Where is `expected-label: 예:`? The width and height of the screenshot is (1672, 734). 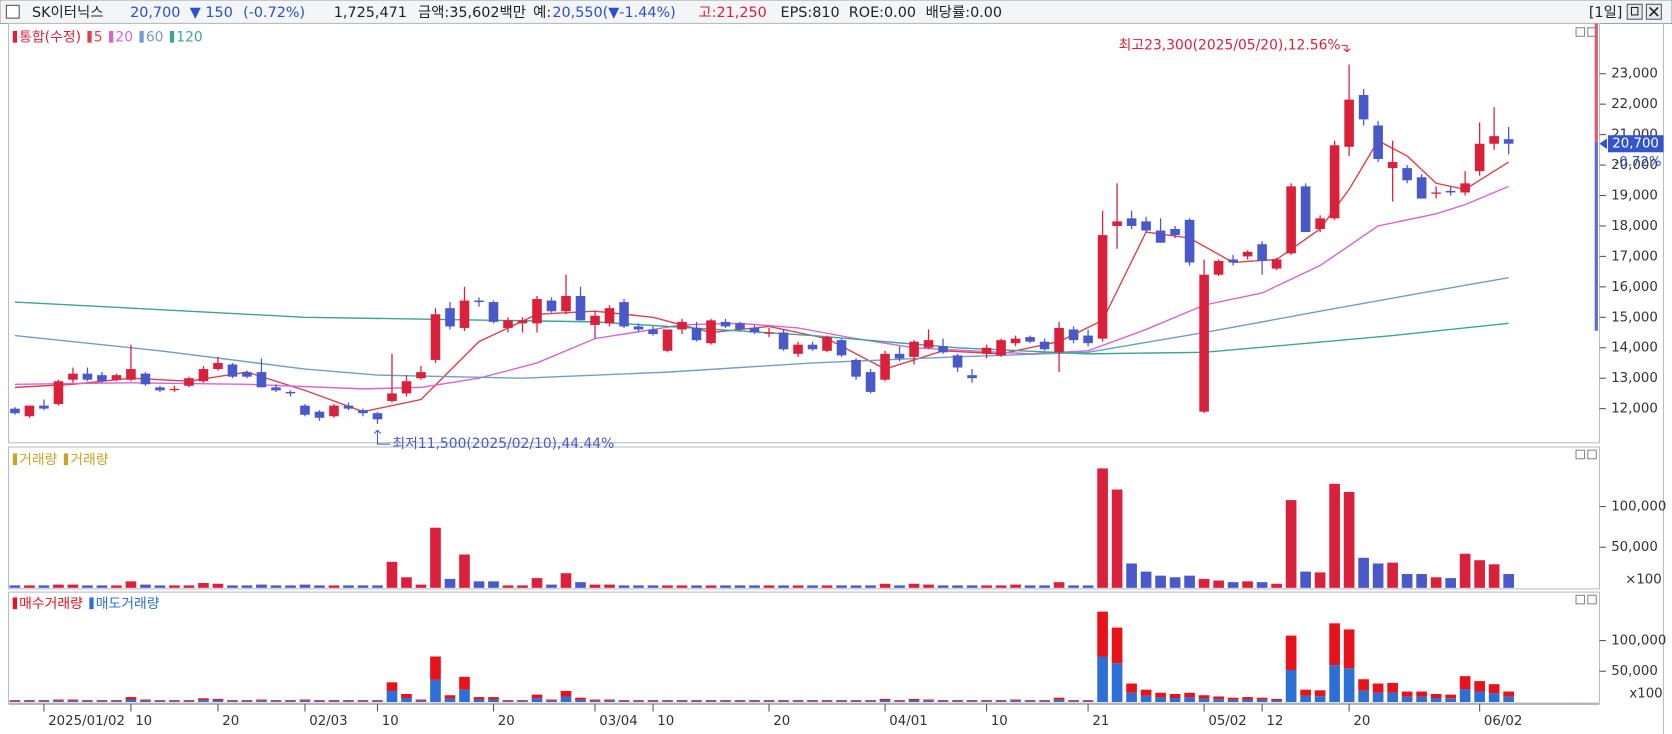 expected-label: 예: is located at coordinates (542, 12).